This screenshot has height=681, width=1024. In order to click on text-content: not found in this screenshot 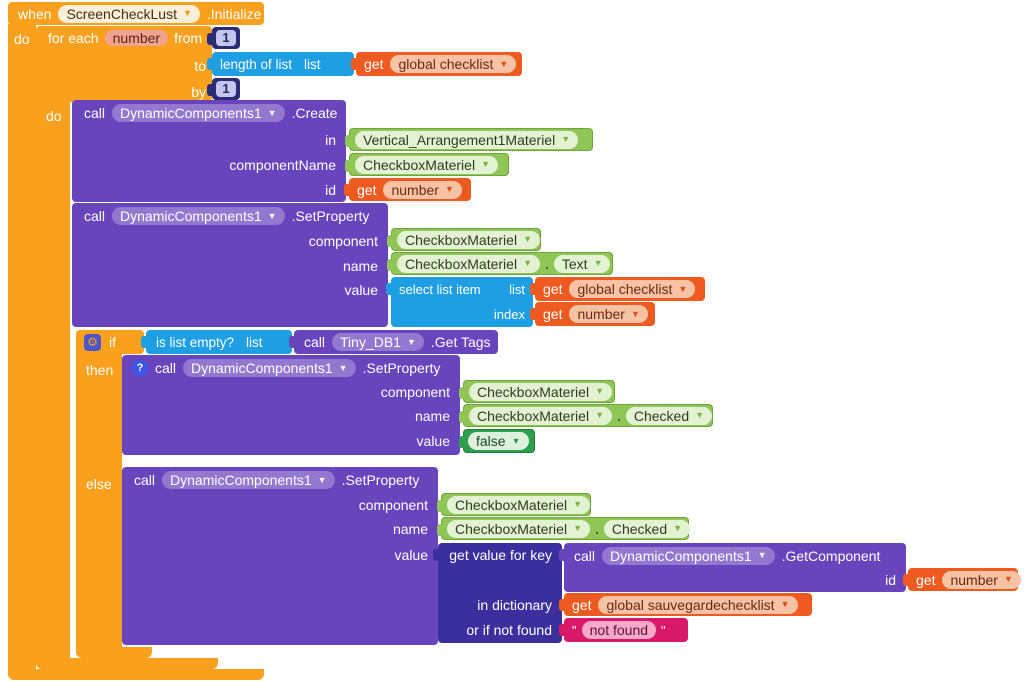, I will do `click(619, 630)`.